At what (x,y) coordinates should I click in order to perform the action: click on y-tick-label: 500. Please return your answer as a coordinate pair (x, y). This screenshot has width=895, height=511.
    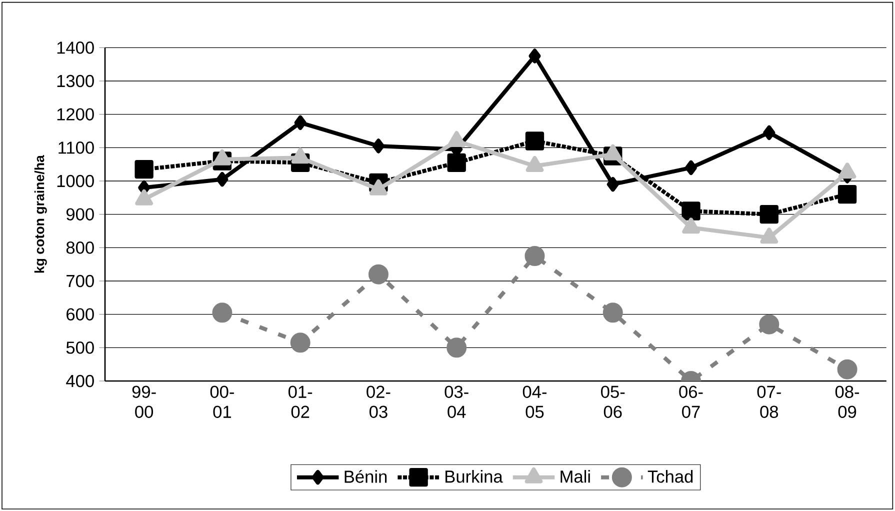
    Looking at the image, I should click on (80, 348).